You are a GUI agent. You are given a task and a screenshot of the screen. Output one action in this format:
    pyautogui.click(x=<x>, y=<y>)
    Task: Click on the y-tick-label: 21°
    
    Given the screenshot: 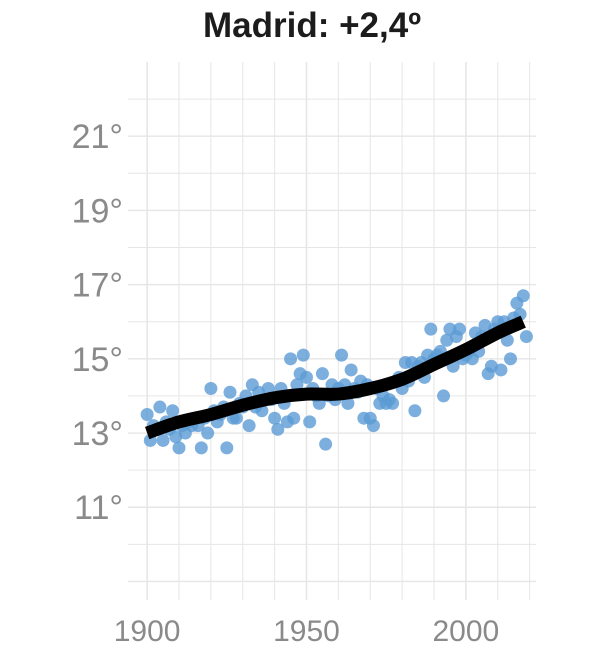 What is the action you would take?
    pyautogui.click(x=97, y=137)
    